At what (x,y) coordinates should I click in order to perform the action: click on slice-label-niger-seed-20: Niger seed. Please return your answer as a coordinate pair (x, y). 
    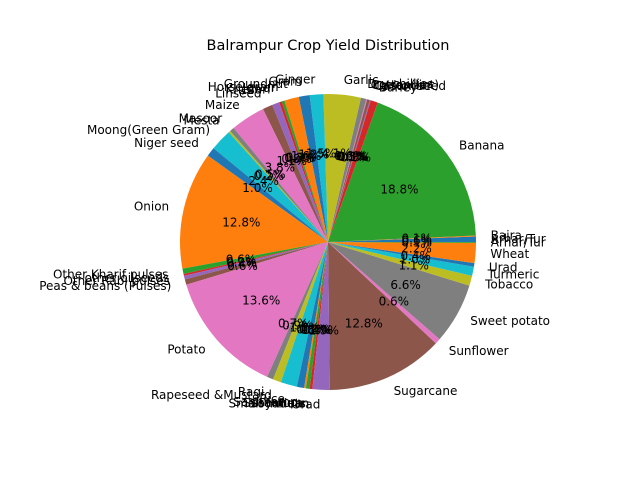
    Looking at the image, I should click on (166, 143).